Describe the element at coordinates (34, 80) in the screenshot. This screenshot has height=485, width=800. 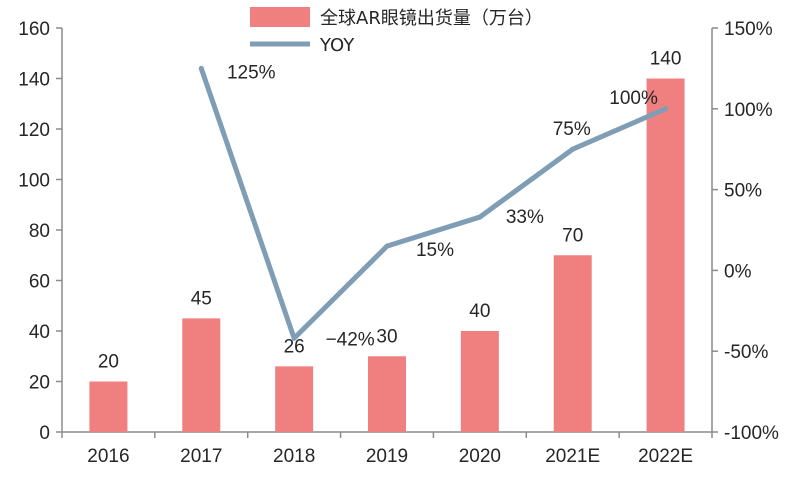
I see `y-left-tick-label: 140` at that location.